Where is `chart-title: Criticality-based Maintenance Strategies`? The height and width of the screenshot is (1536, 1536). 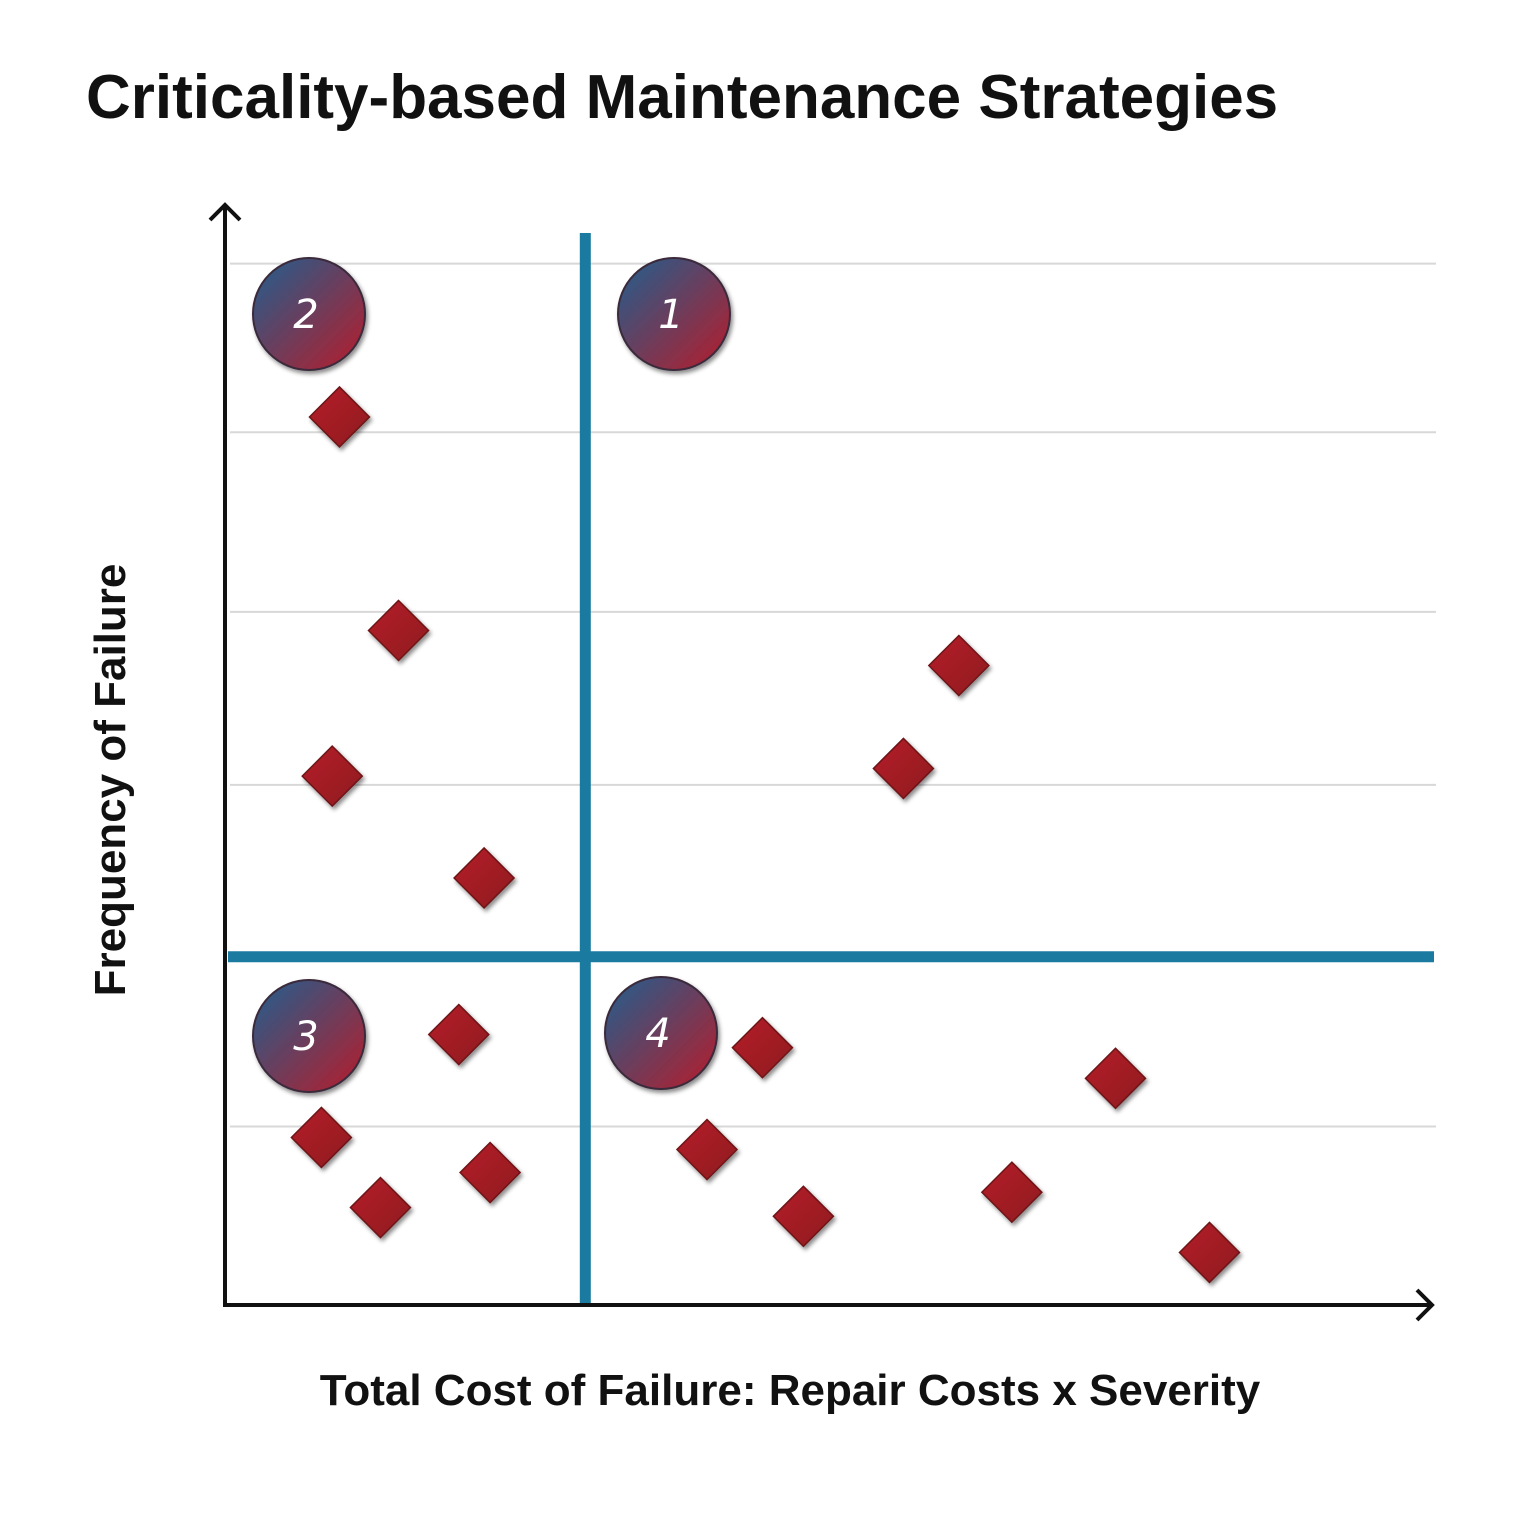 chart-title: Criticality-based Maintenance Strategies is located at coordinates (682, 97).